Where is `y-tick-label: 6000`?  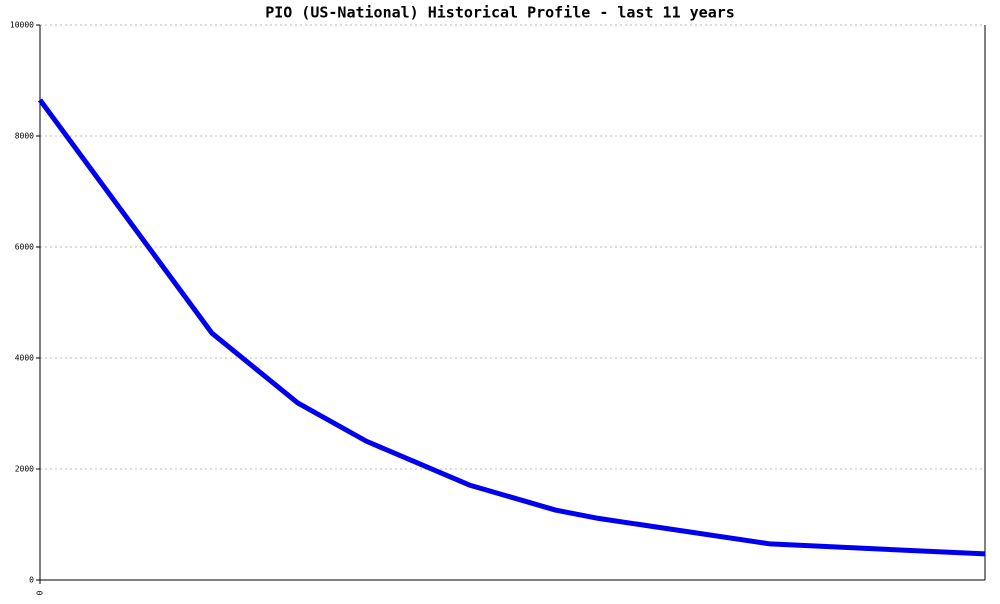
y-tick-label: 6000 is located at coordinates (24, 247).